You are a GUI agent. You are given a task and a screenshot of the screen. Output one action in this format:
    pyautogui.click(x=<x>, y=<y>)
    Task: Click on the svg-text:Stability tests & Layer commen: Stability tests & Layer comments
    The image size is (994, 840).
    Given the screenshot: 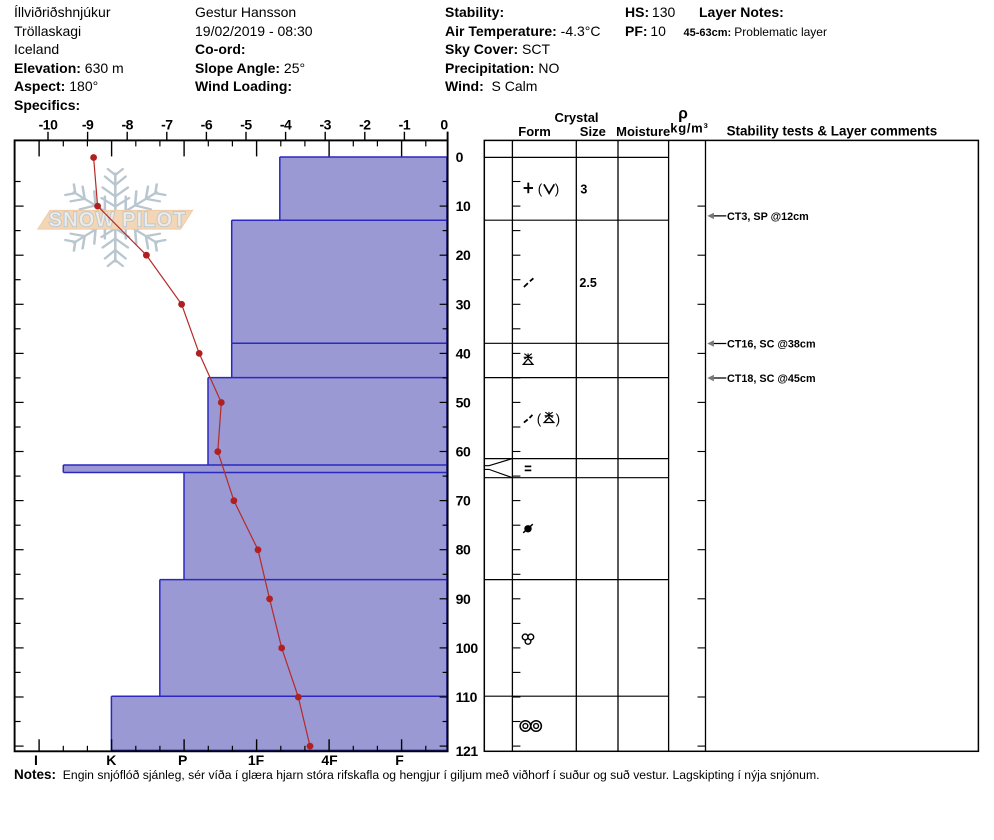 What is the action you would take?
    pyautogui.click(x=832, y=131)
    